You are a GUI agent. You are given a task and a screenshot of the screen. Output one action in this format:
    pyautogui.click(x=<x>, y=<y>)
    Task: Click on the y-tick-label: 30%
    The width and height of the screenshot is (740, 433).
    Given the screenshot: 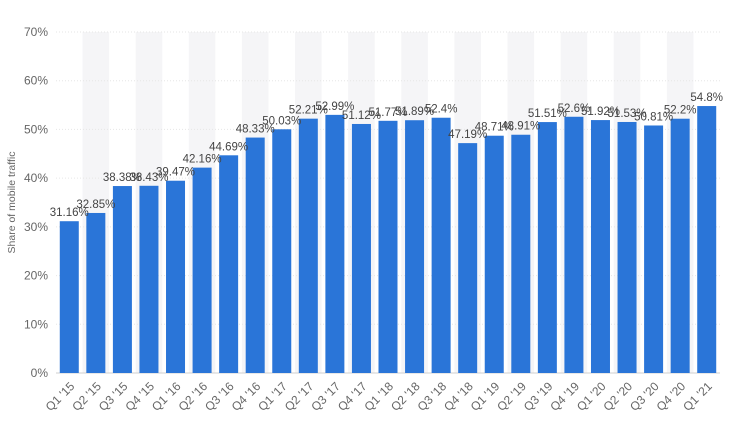 What is the action you would take?
    pyautogui.click(x=36, y=227)
    